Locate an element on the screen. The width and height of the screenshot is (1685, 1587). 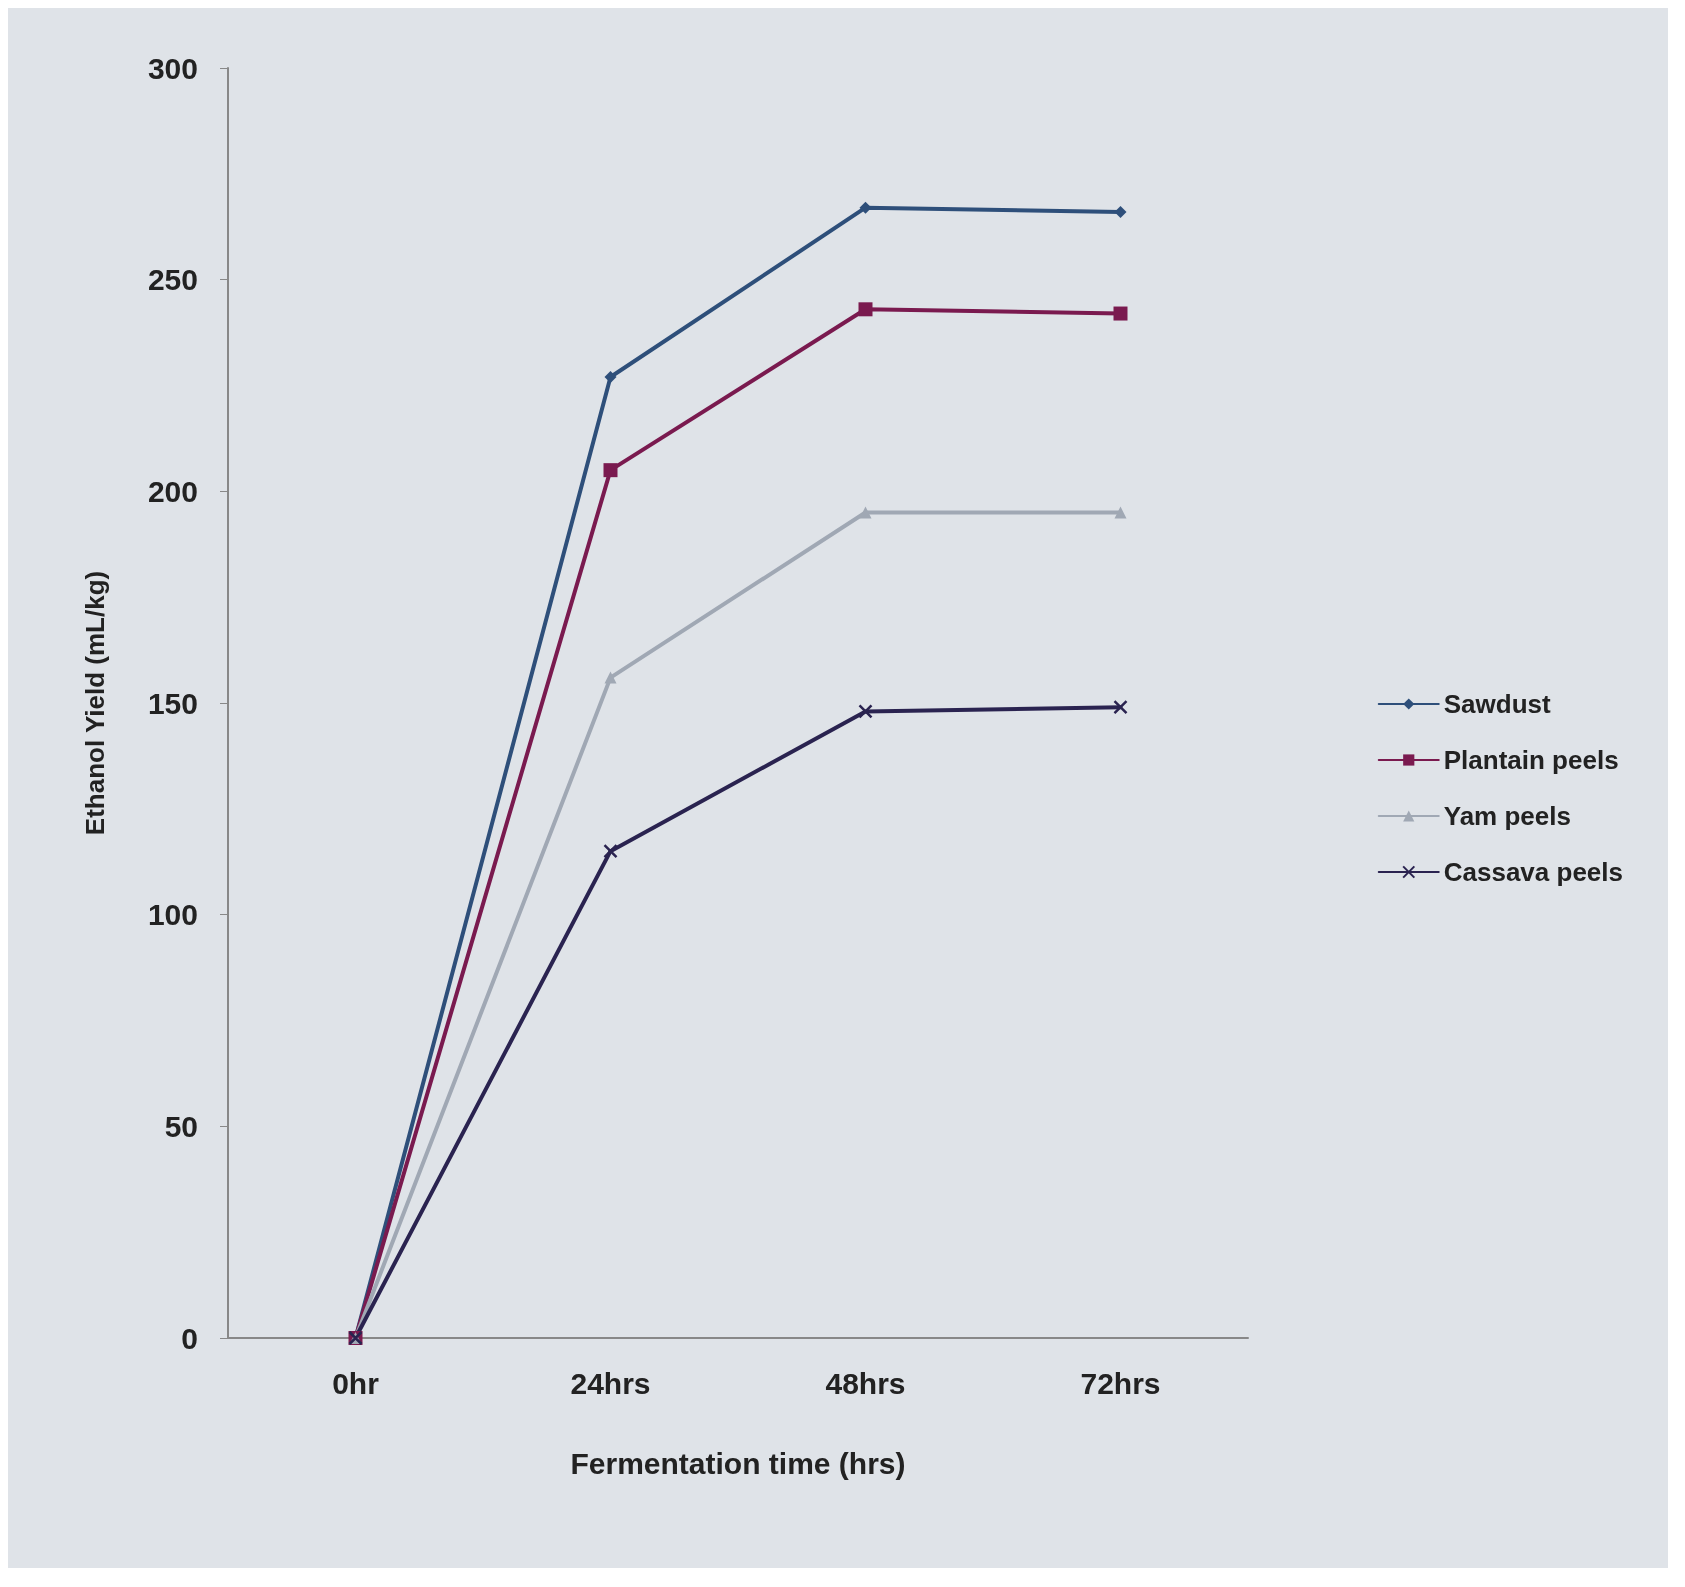
y-axis-title: Ethanol Yield (mL/kg) is located at coordinates (95, 703).